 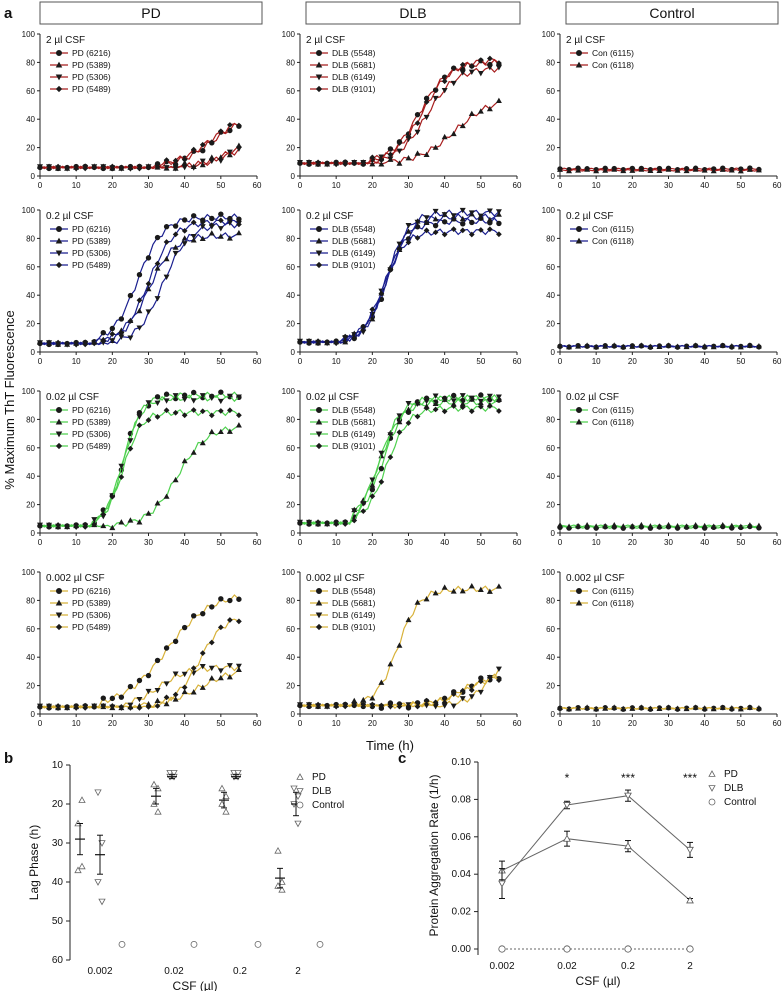 I want to click on legend-label: DLB (6149), so click(x=354, y=434).